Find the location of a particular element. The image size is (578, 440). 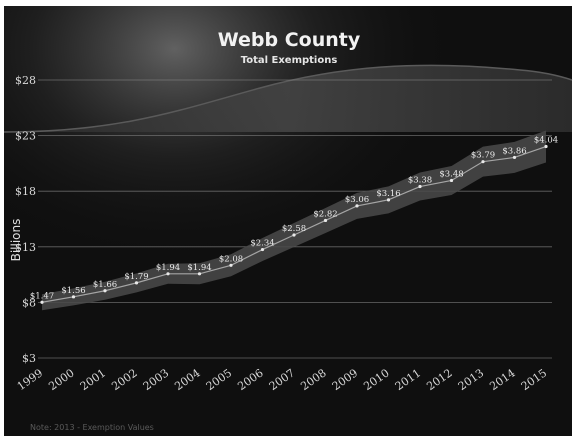

y-axis-title: Billions is located at coordinates (16, 240).